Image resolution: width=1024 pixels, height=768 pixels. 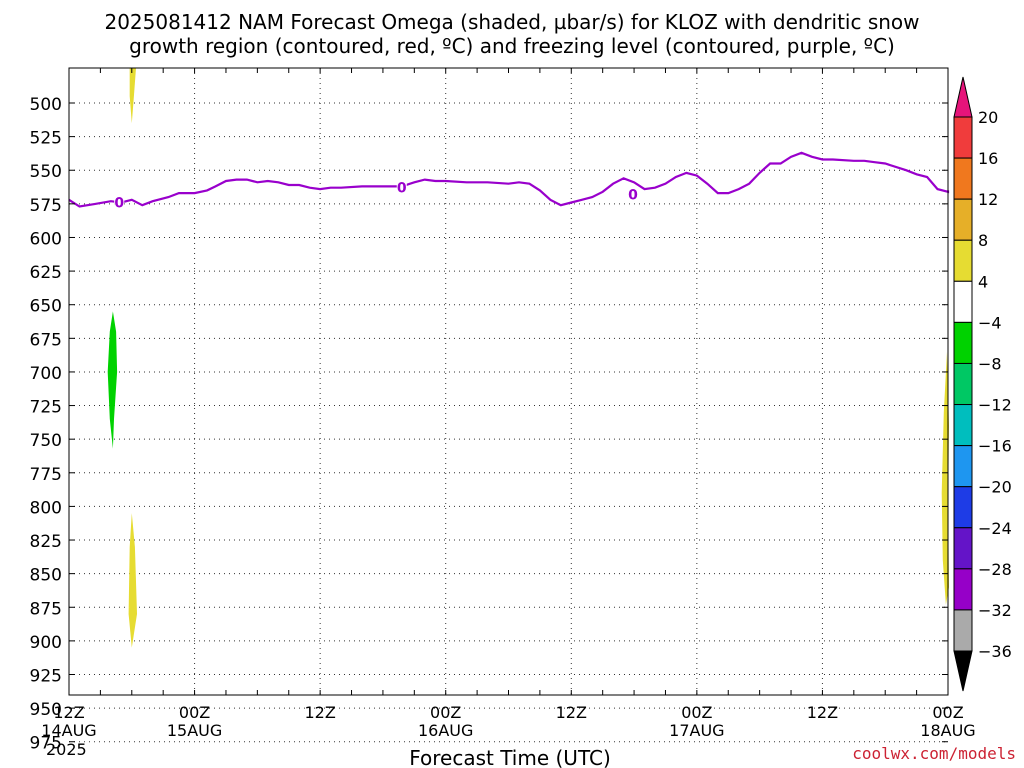 What do you see at coordinates (46, 508) in the screenshot?
I see `y-tick-label: 800` at bounding box center [46, 508].